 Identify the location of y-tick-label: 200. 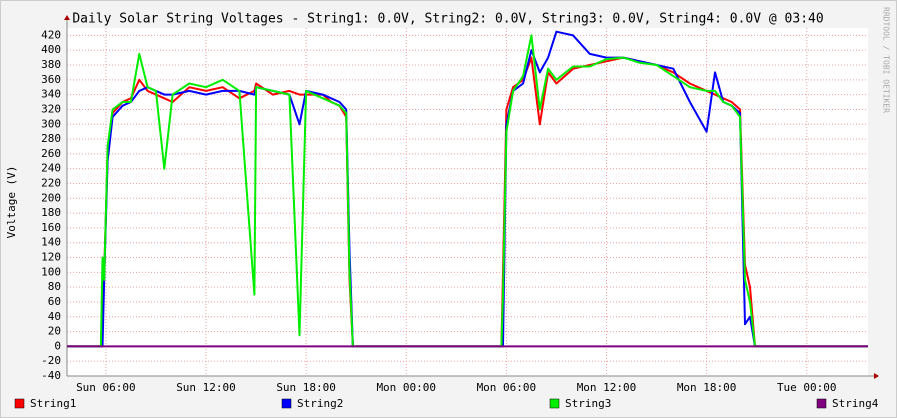
(51, 197).